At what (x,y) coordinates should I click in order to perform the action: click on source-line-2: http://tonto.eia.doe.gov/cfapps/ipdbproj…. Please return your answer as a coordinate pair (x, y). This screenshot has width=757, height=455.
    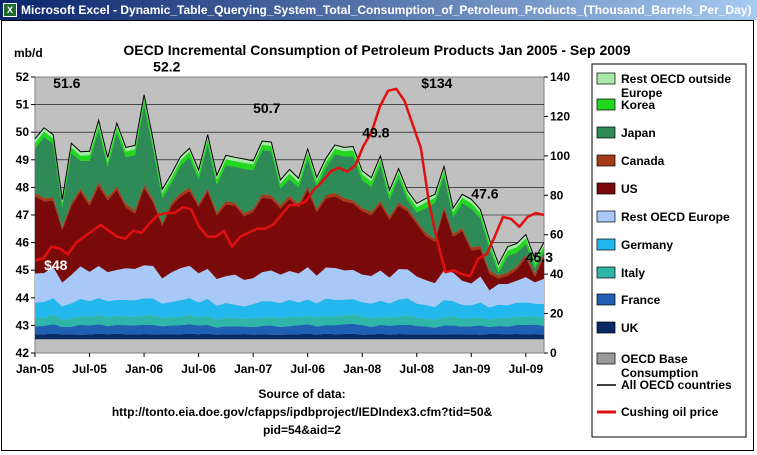
    Looking at the image, I should click on (302, 412).